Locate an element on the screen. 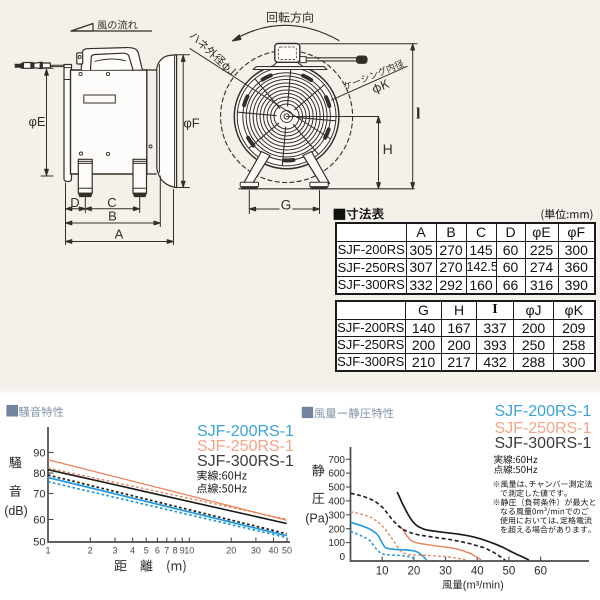  svg-text: B is located at coordinates (112, 216).